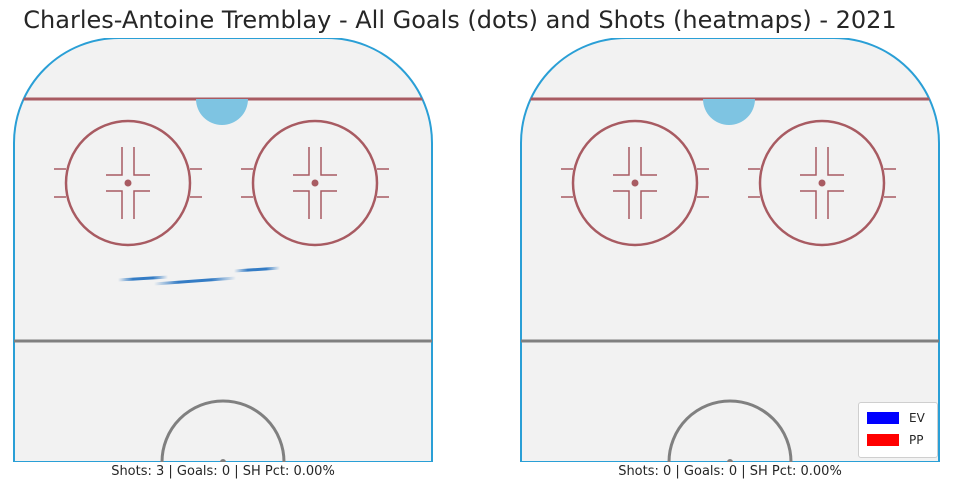 This screenshot has height=493, width=953. Describe the element at coordinates (223, 471) in the screenshot. I see `panel-caption-left: Shots: 3 | Goals: 0 | SH Pct: 0.00%` at that location.